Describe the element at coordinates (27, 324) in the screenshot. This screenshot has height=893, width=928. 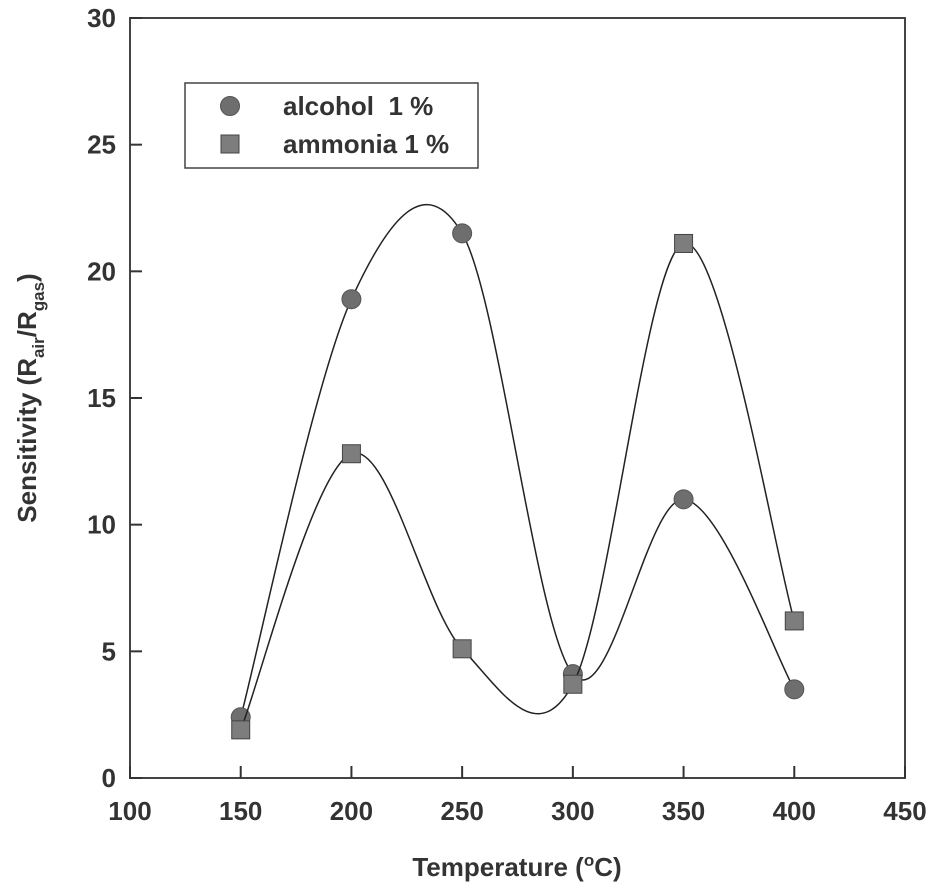
I see `y-label-part: /R` at that location.